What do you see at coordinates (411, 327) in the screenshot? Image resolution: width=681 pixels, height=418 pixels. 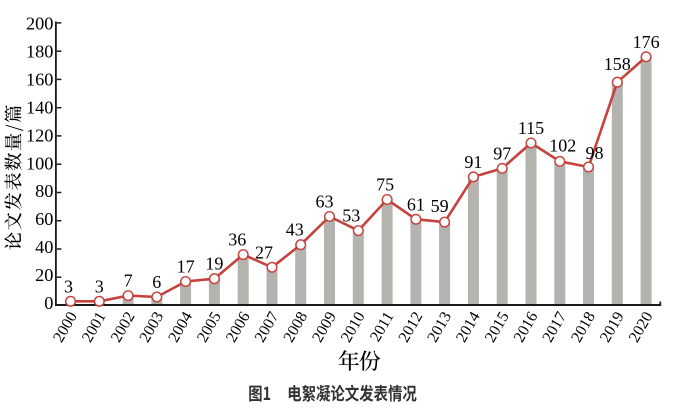 I see `svg-text: 2012` at bounding box center [411, 327].